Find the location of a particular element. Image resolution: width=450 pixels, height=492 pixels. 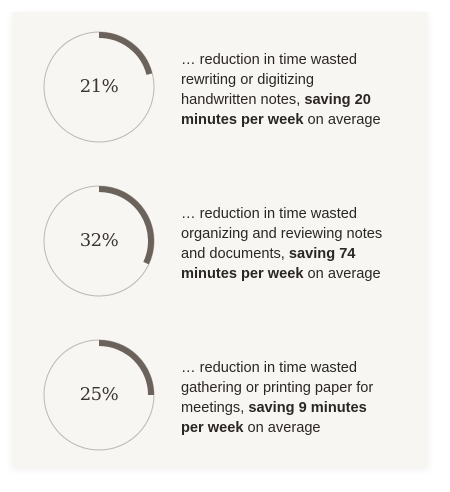

percent-label: 32% is located at coordinates (99, 240).